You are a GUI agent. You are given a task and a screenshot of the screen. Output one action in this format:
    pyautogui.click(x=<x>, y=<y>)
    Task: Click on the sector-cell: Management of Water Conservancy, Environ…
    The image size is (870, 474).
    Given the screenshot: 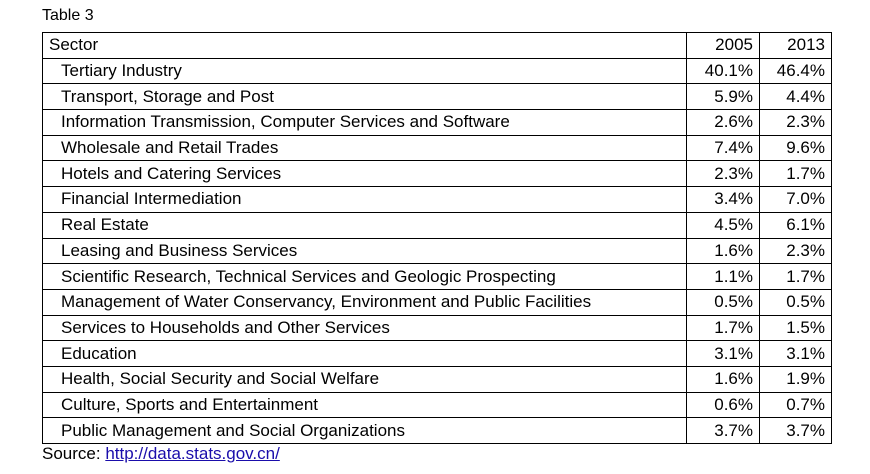 What is the action you would take?
    pyautogui.click(x=364, y=302)
    